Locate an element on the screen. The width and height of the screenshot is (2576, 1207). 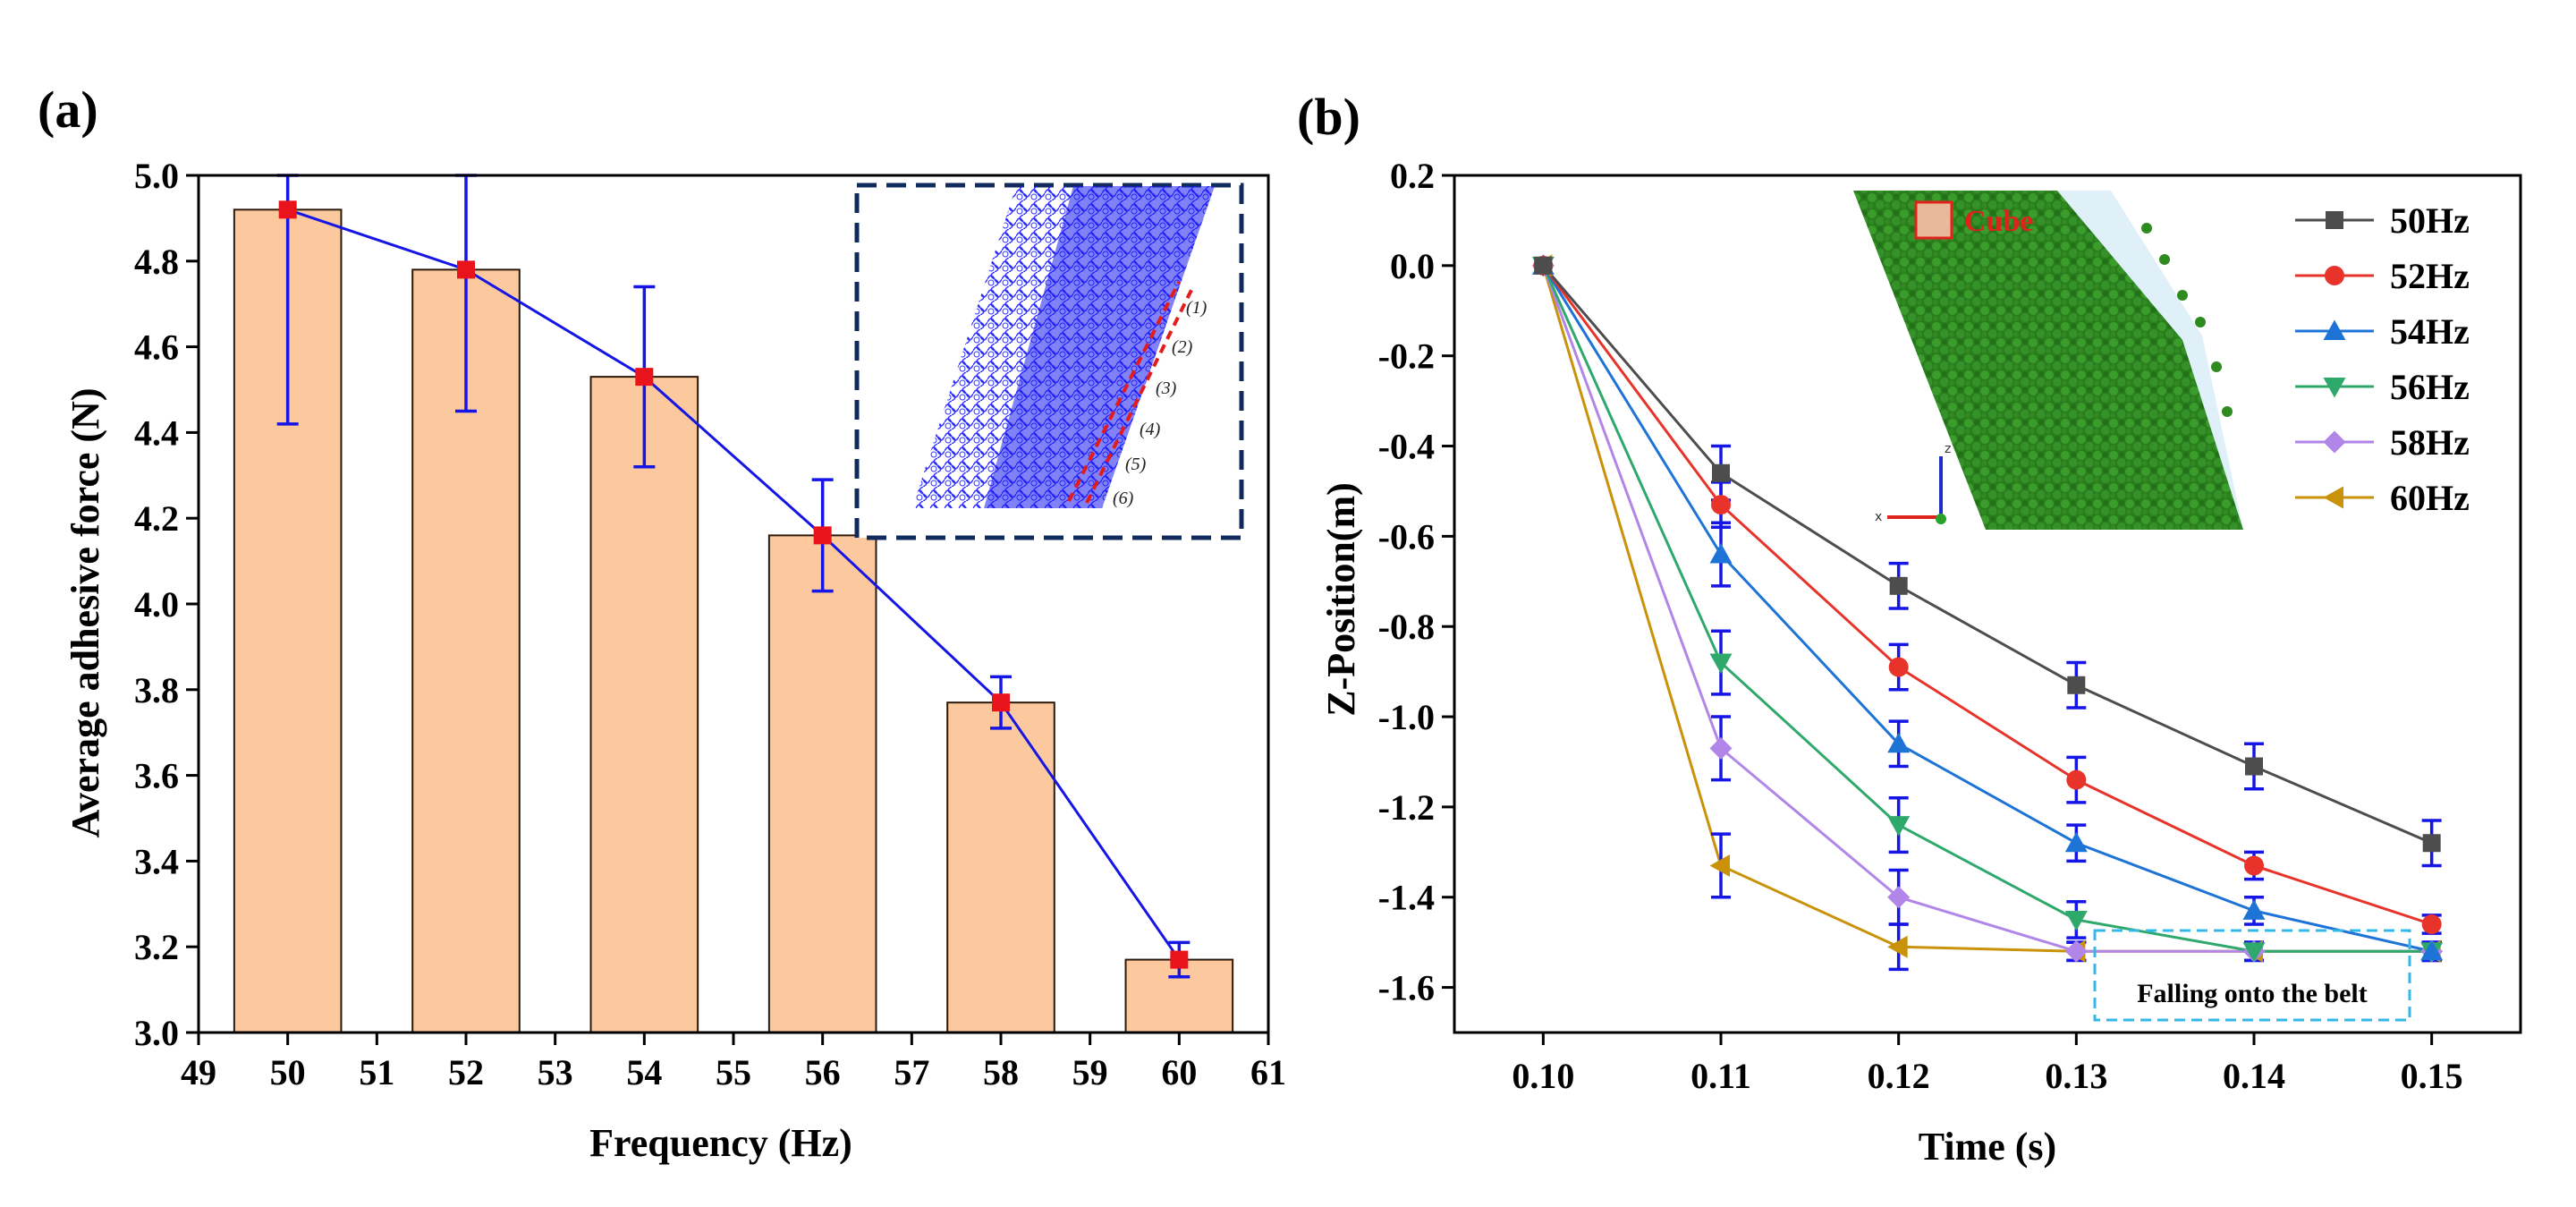
x-tick-label: 54 is located at coordinates (644, 1072).